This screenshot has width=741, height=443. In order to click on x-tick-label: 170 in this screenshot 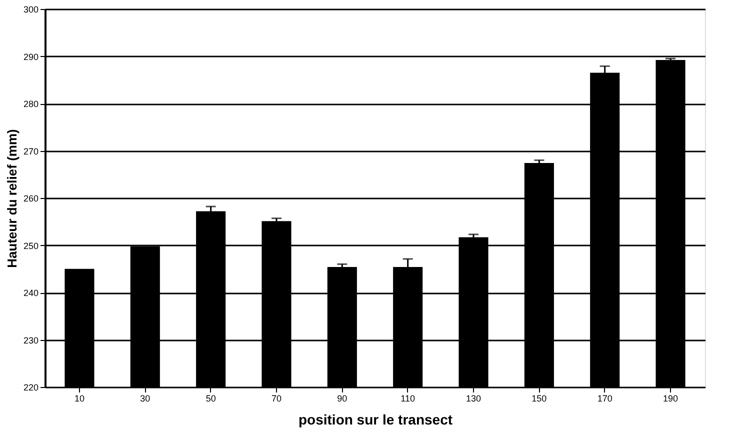, I will do `click(604, 399)`.